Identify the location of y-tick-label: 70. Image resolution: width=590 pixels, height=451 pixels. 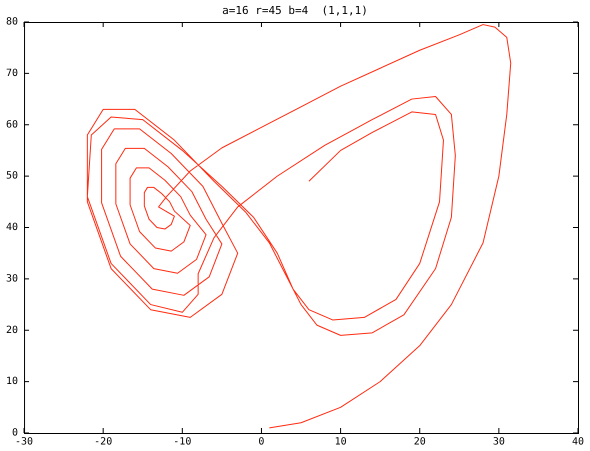
(12, 73).